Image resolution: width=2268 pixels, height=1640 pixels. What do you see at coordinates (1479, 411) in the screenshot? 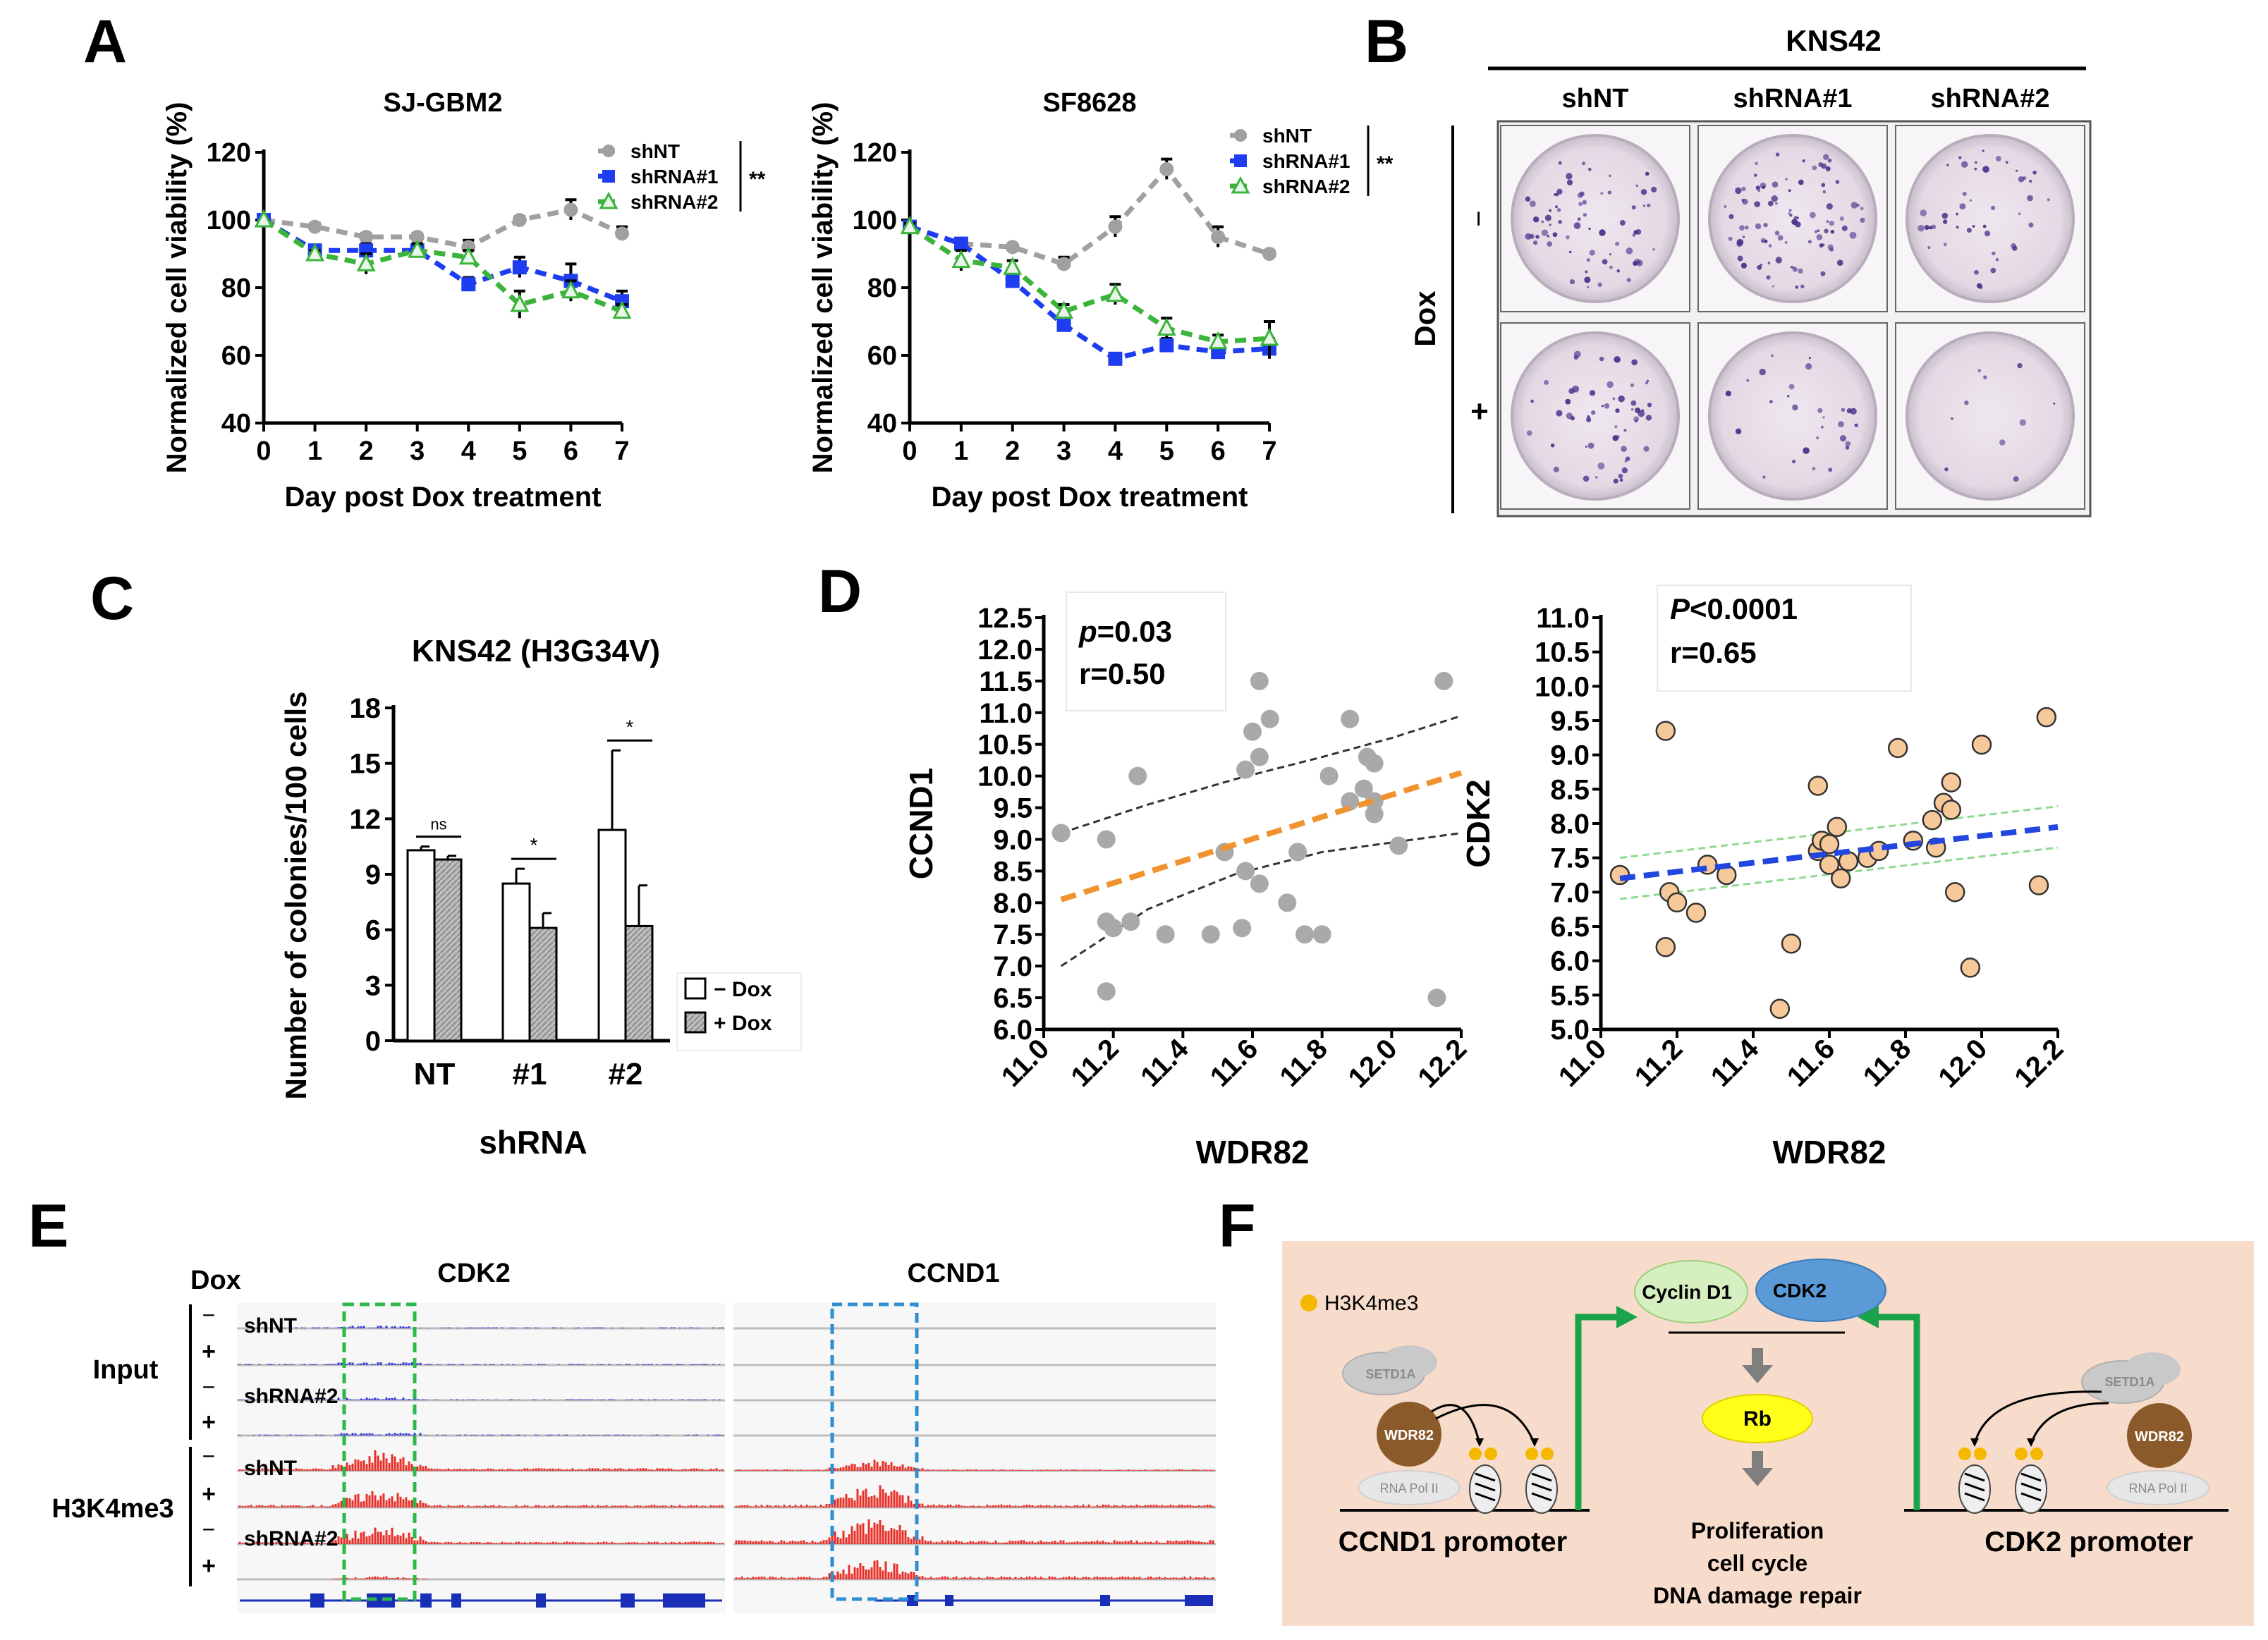
I see `panel-b-row-plus: +` at bounding box center [1479, 411].